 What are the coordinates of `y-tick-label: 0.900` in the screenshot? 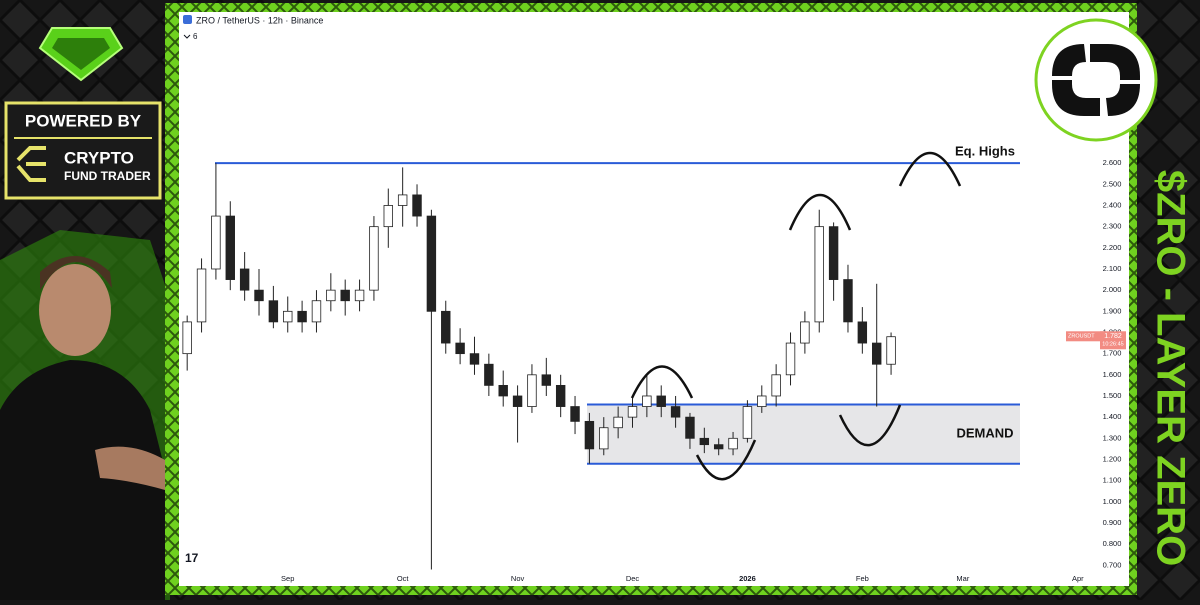 It's located at (1112, 522).